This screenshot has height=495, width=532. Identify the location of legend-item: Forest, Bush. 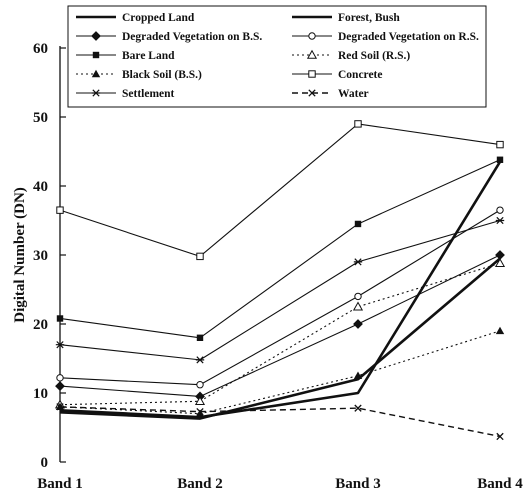
(346, 18).